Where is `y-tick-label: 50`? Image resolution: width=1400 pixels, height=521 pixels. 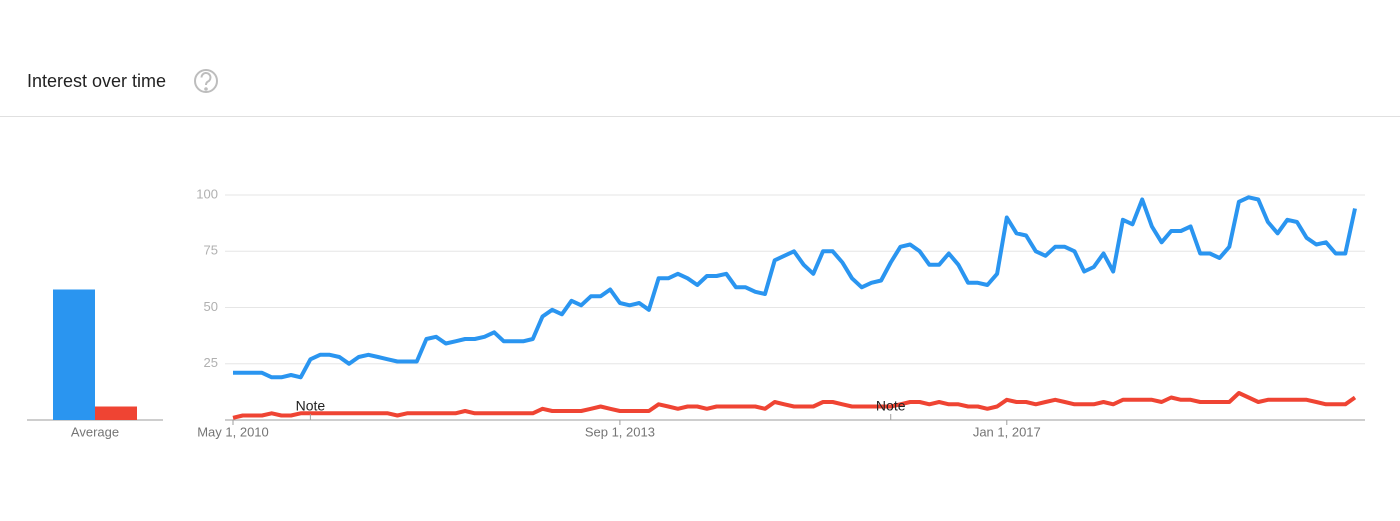 y-tick-label: 50 is located at coordinates (211, 306).